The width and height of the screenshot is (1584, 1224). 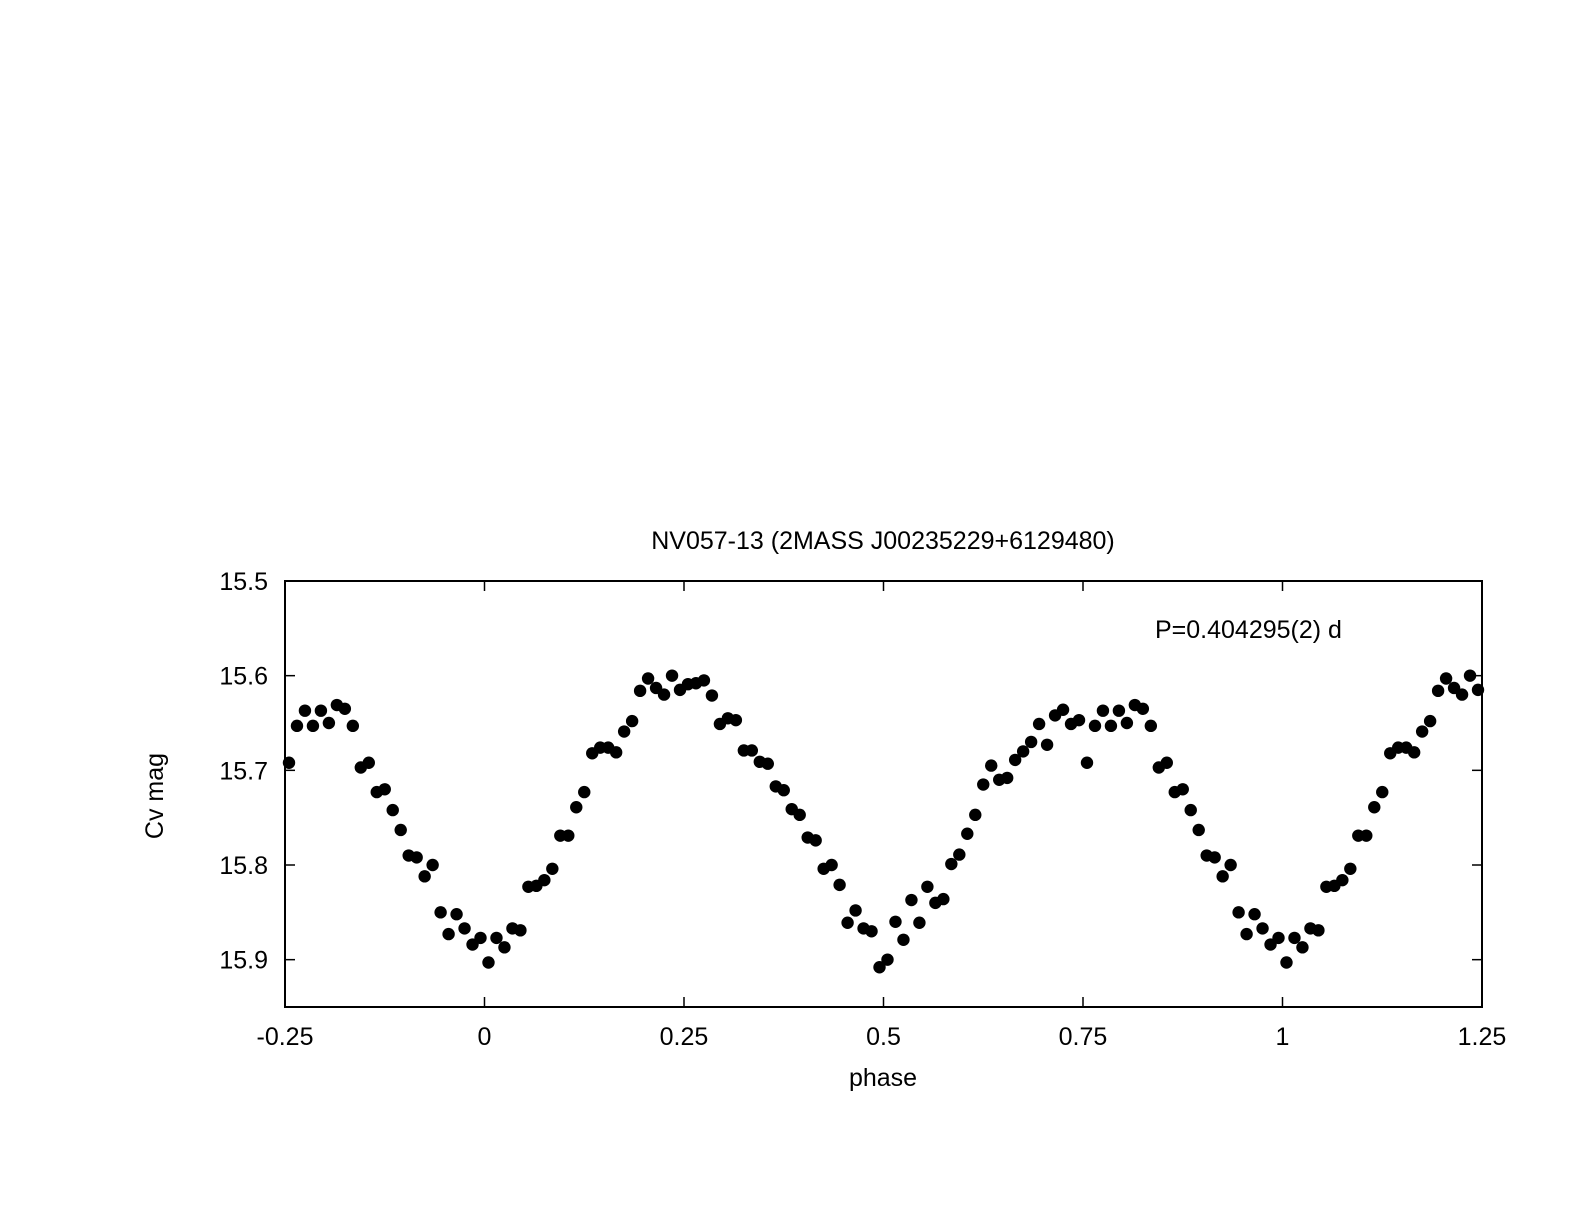 I want to click on y-tick-label: 15.9, so click(x=243, y=961).